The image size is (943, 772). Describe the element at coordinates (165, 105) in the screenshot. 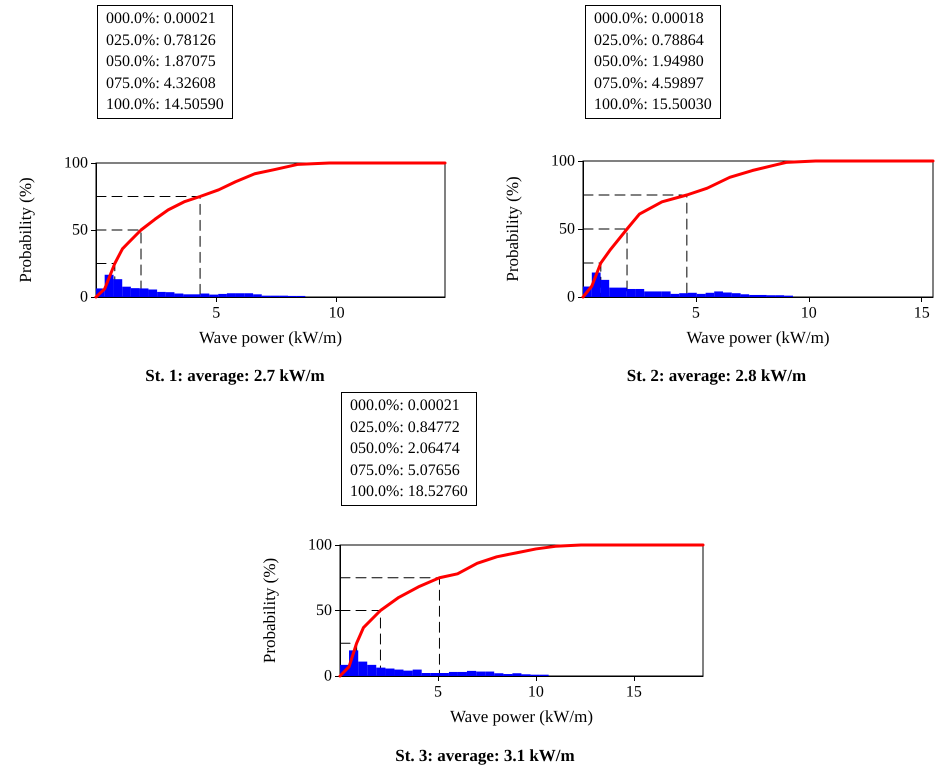

I see `text: 100.0%: 14.50590` at that location.